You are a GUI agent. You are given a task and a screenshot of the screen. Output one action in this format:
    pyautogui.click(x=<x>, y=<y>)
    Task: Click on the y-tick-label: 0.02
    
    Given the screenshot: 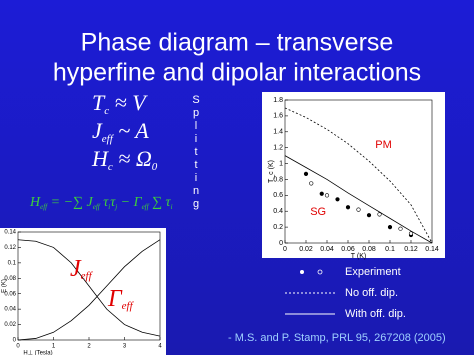 What is the action you would take?
    pyautogui.click(x=10, y=325)
    